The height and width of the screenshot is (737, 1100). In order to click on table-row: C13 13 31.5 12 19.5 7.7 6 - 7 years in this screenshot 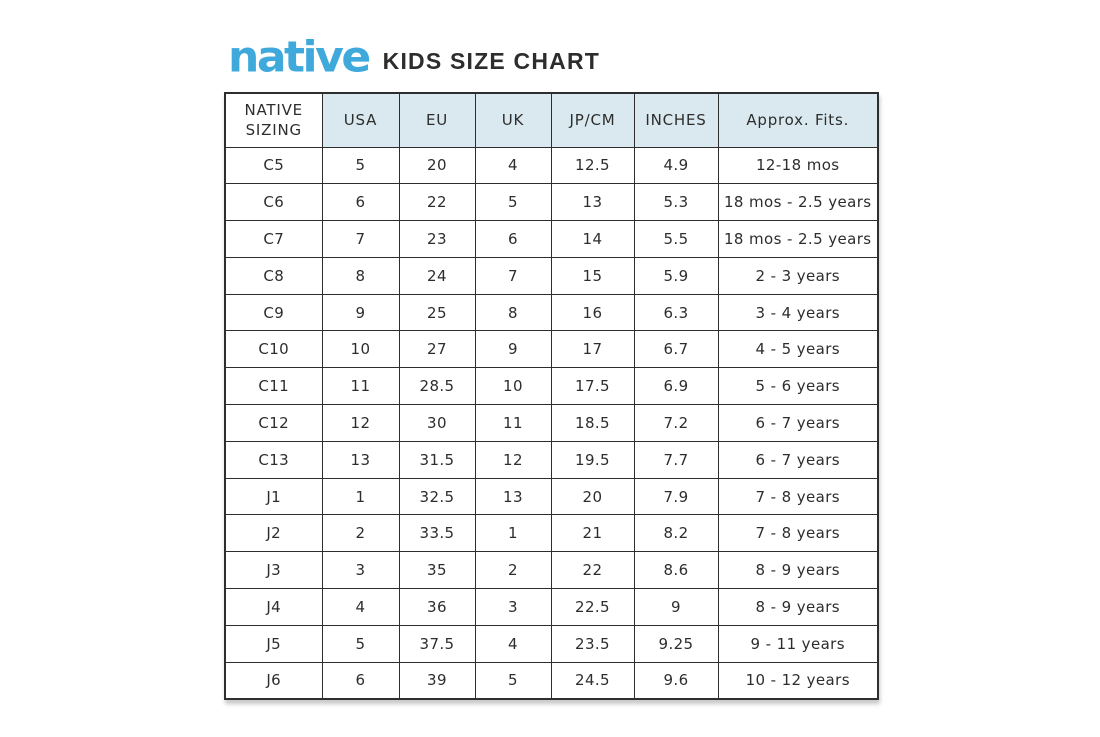, I will do `click(551, 459)`.